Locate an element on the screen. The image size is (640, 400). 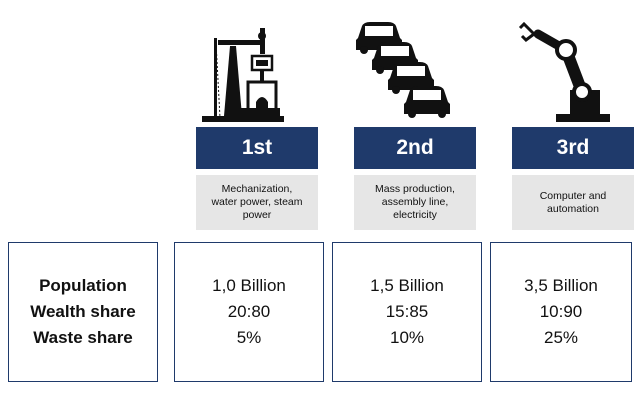
description-line: water power, steam is located at coordinates (257, 202).